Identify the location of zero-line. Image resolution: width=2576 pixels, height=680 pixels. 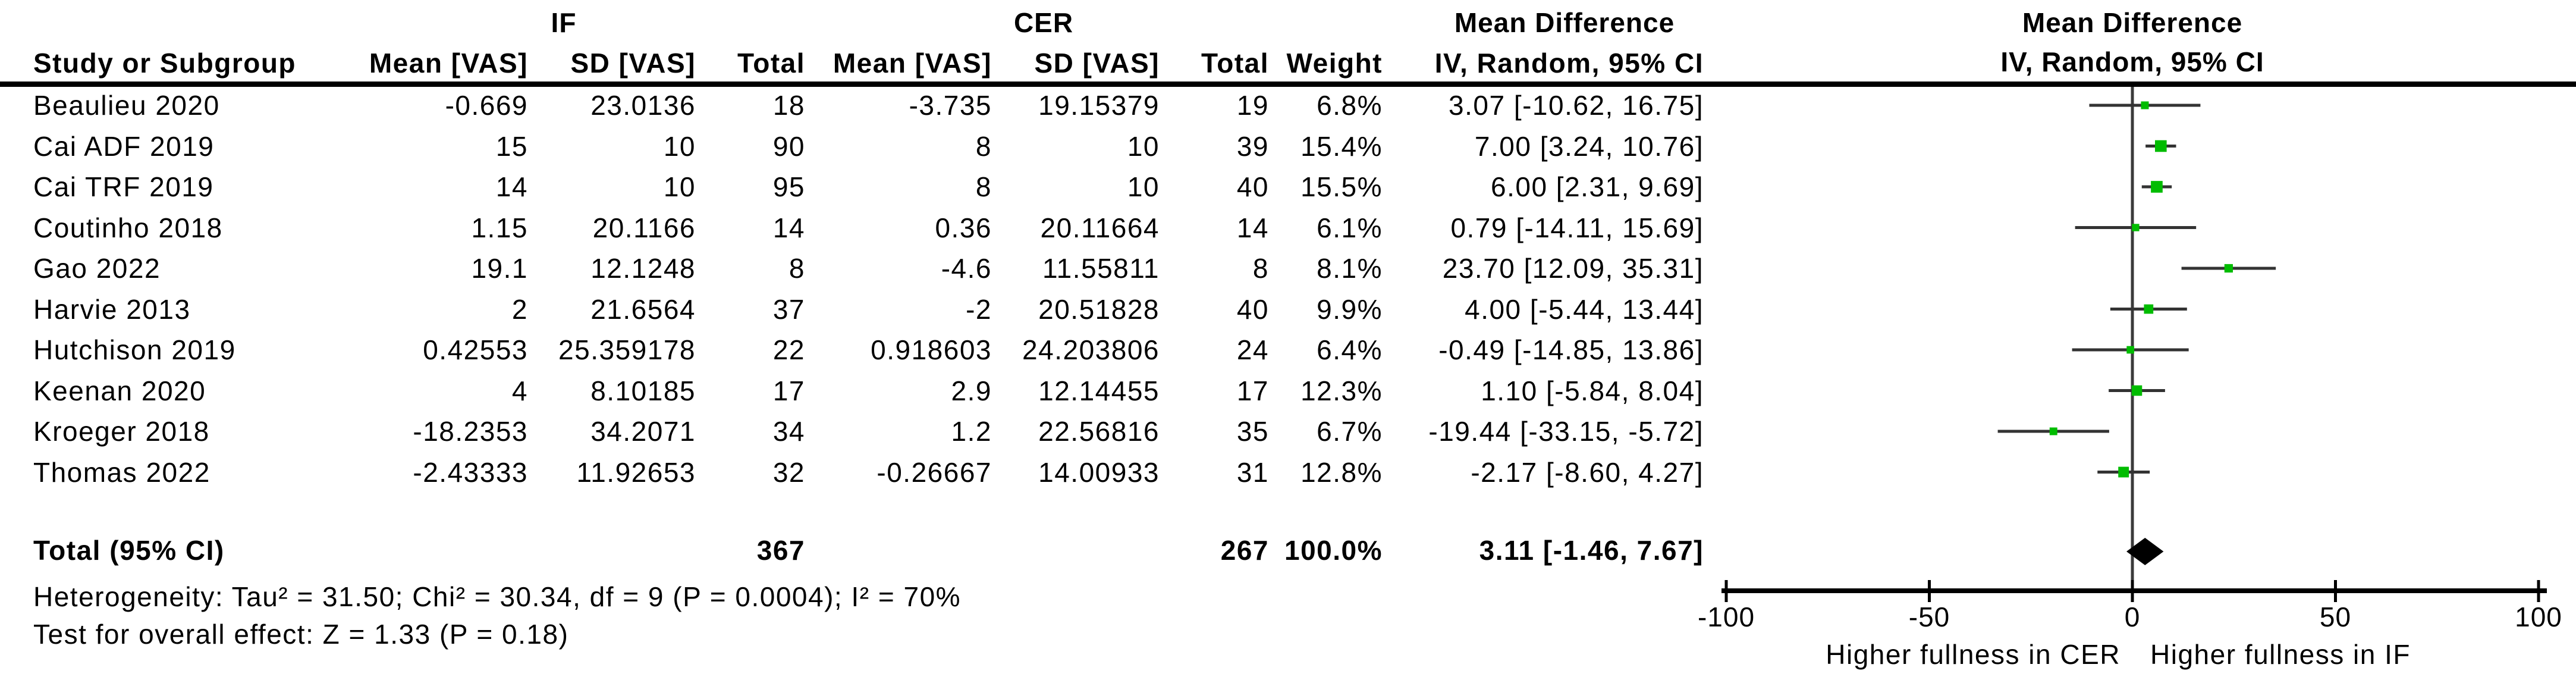
(2132, 339).